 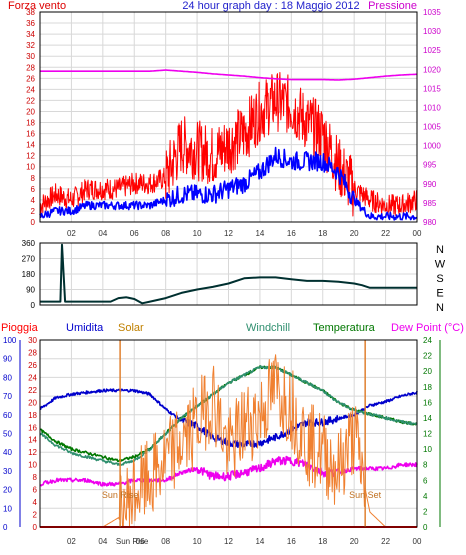 I want to click on compass-label: N, so click(x=440, y=308).